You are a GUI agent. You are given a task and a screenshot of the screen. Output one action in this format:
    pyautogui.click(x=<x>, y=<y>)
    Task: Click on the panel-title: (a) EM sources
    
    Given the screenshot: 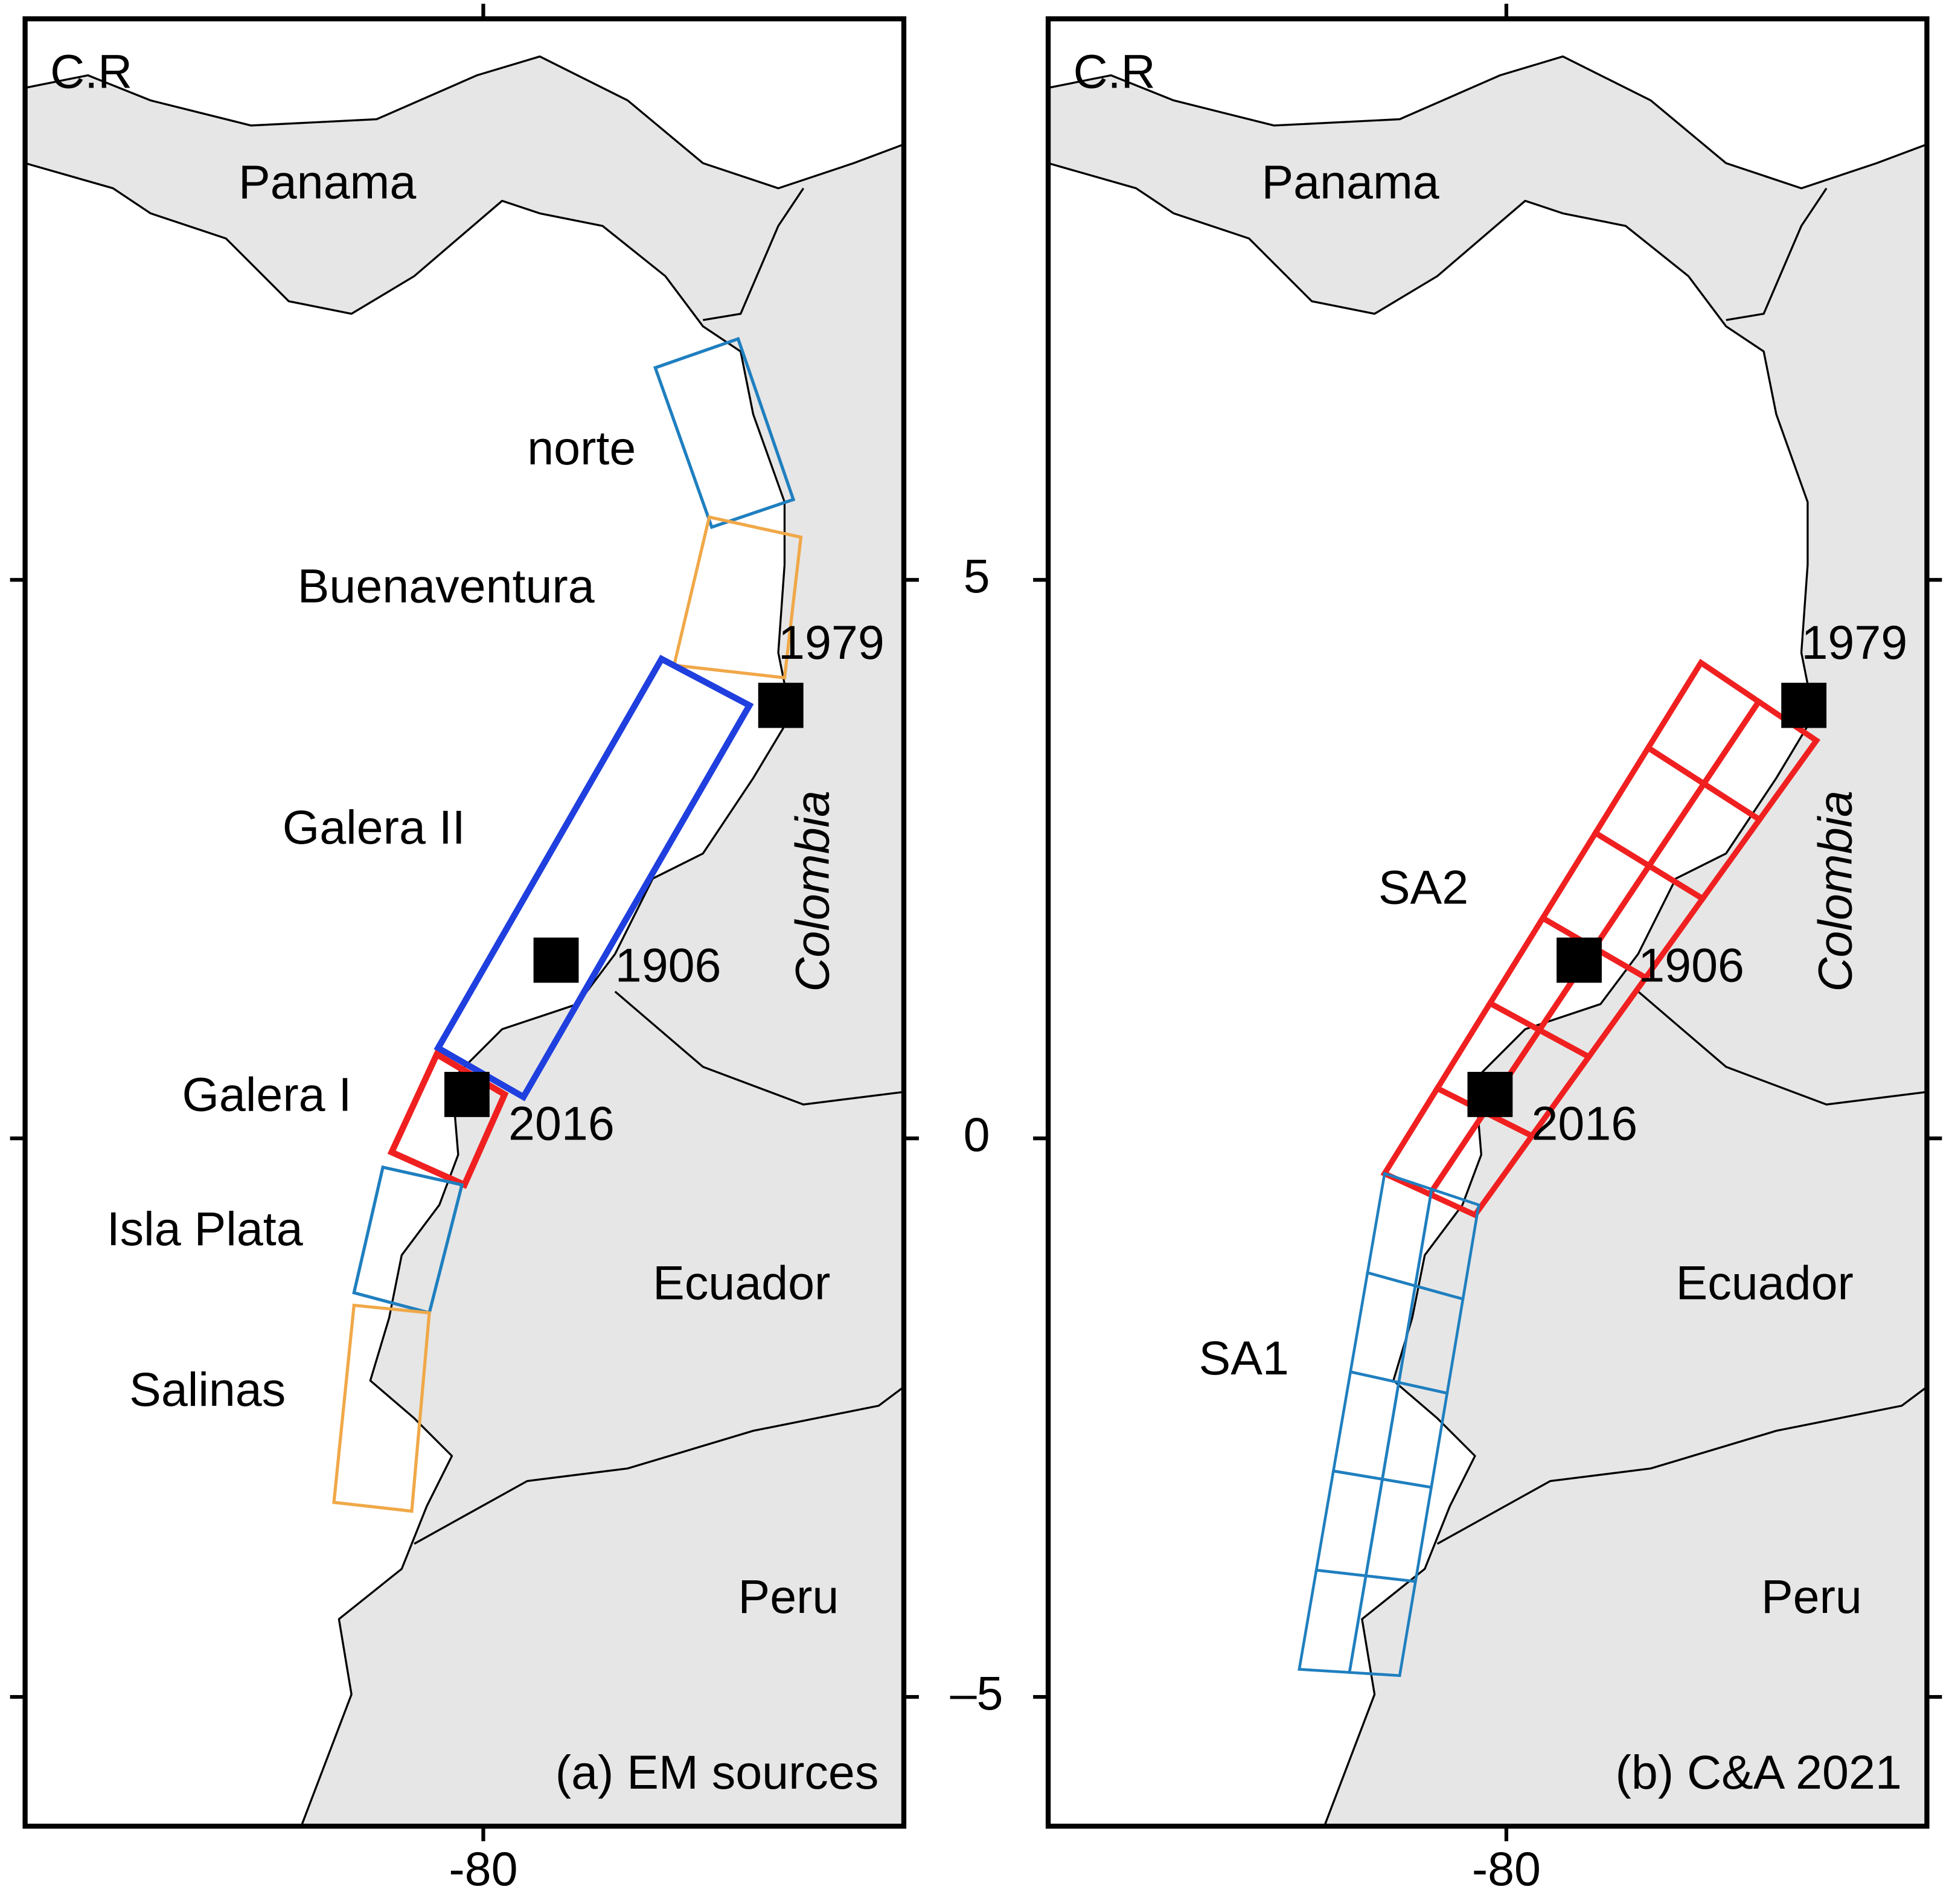 What is the action you would take?
    pyautogui.click(x=717, y=1772)
    